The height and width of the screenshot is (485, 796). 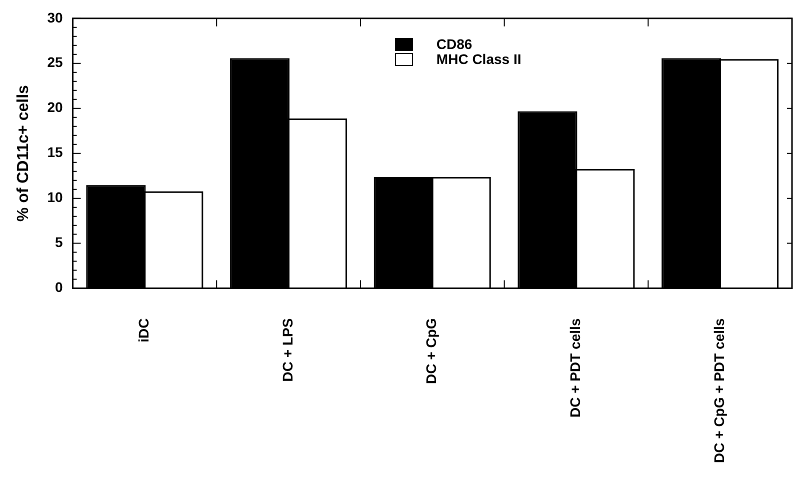 I want to click on x-tick-label: DC + CpG + PDT cells, so click(x=718, y=391).